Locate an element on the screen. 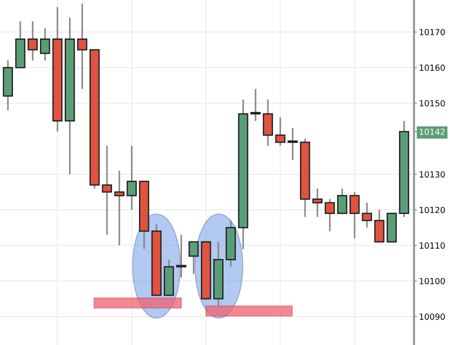  y-tick-label: 10142 is located at coordinates (432, 131).